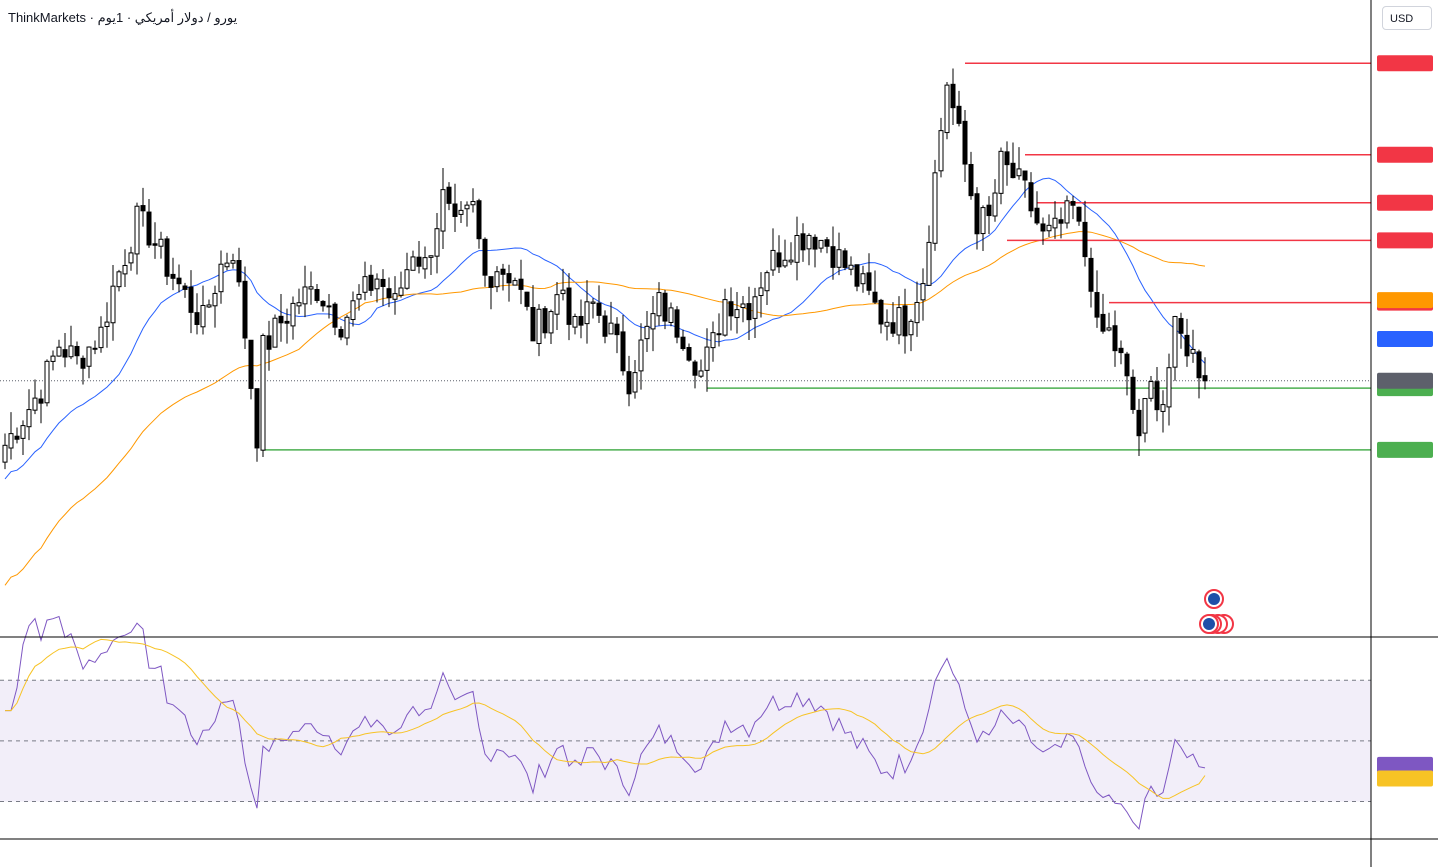  Describe the element at coordinates (1405, 339) in the screenshot. I see `ma-fast-price-tag-bg` at that location.